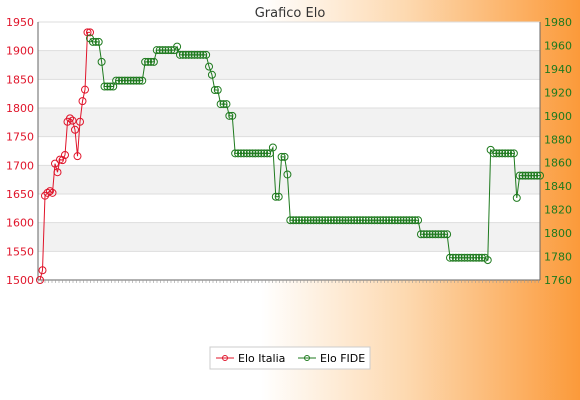 This screenshot has width=580, height=400. What do you see at coordinates (20, 280) in the screenshot?
I see `left-tick-label: 1500` at bounding box center [20, 280].